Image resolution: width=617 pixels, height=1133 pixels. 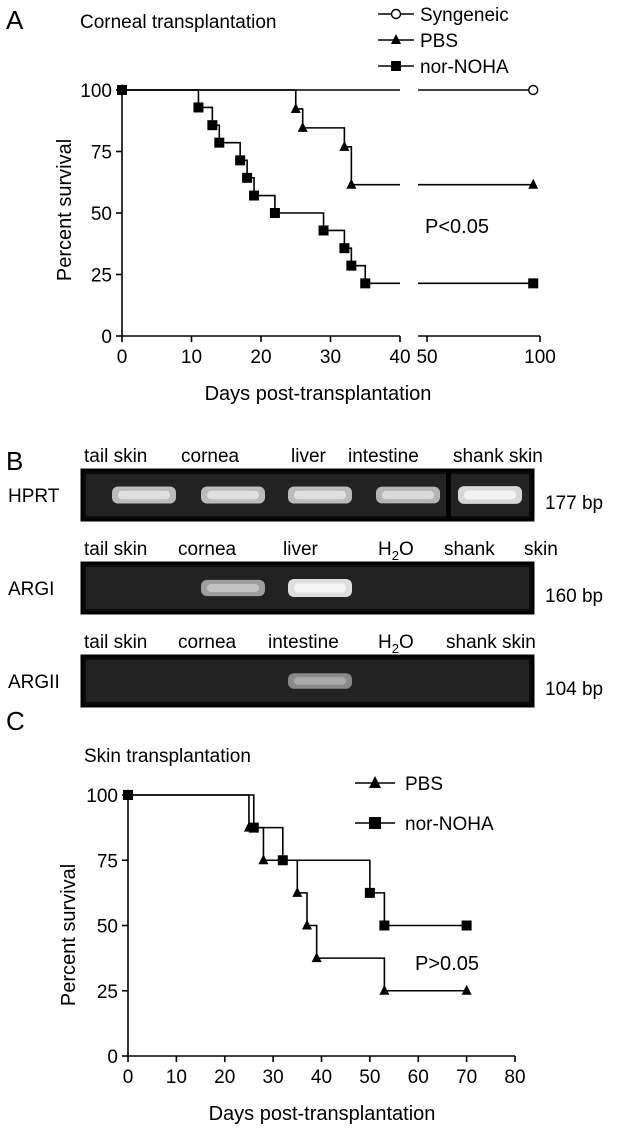 What do you see at coordinates (178, 22) in the screenshot?
I see `panel-a-title: Corneal transplantation` at bounding box center [178, 22].